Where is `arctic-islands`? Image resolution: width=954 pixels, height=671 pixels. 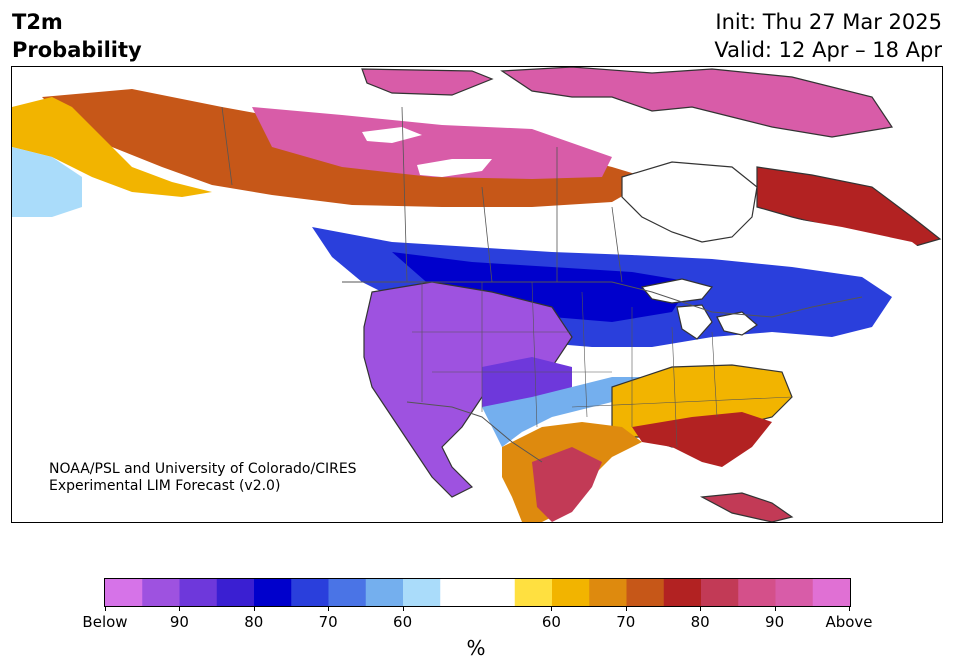 arctic-islands is located at coordinates (627, 102).